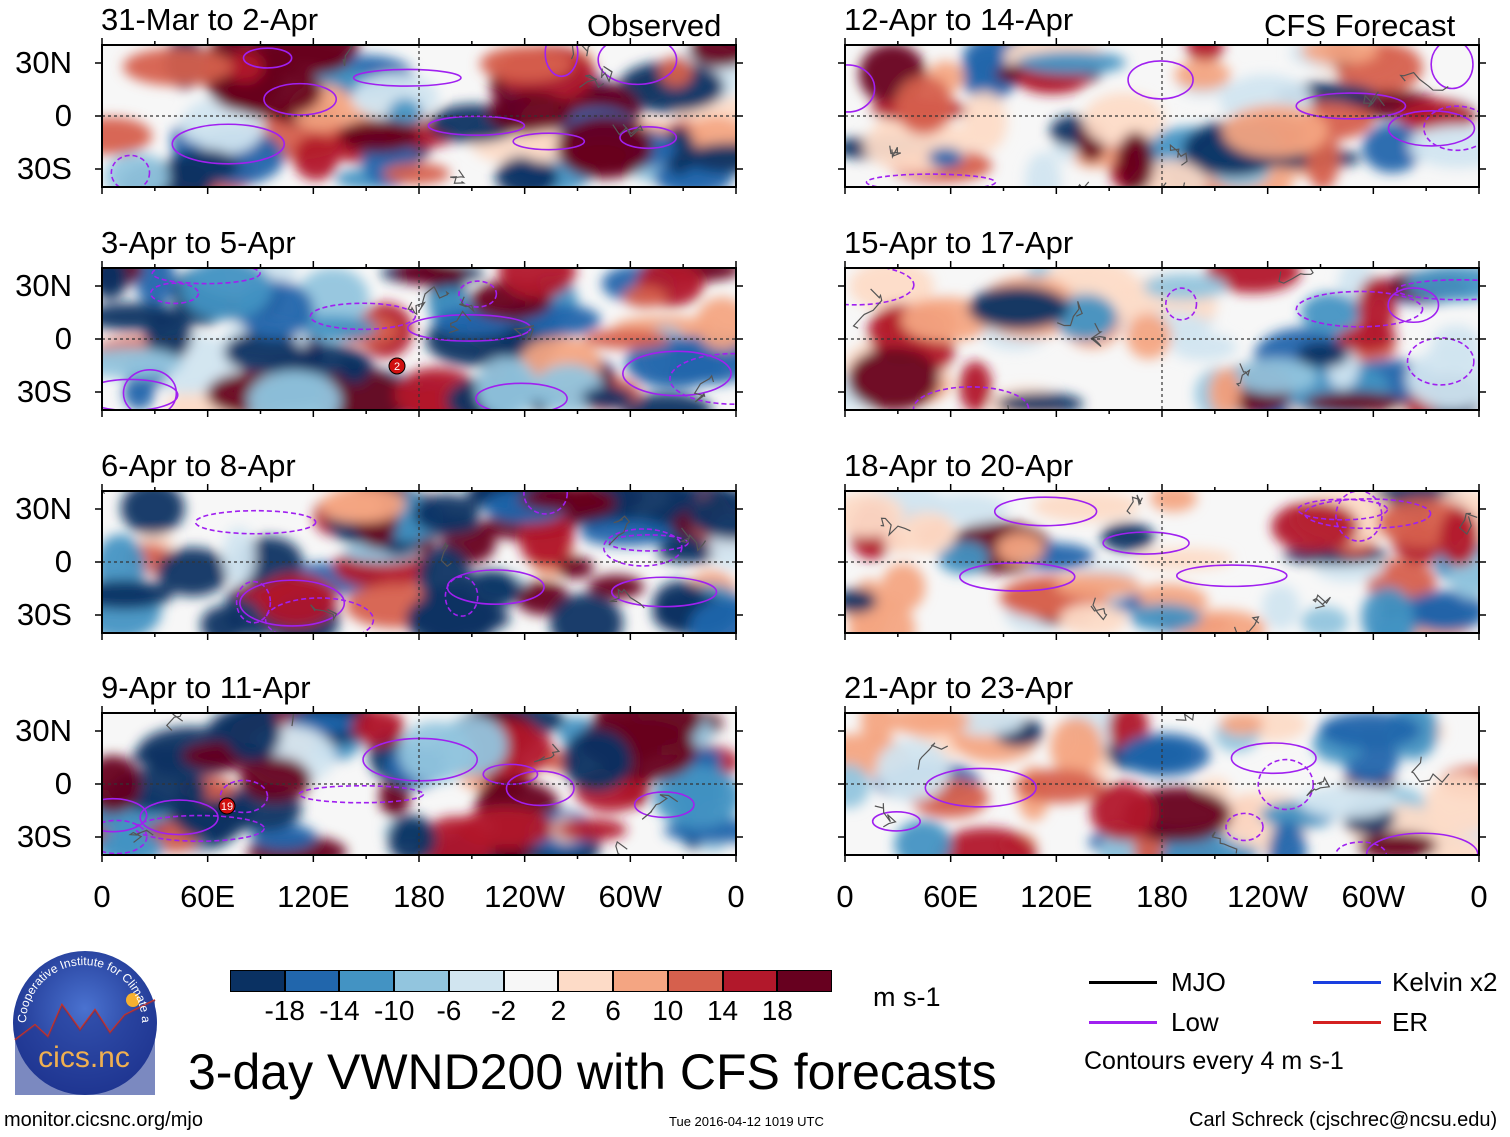 Image resolution: width=1510 pixels, height=1137 pixels. What do you see at coordinates (449, 1010) in the screenshot?
I see `colorbar-label: -6` at bounding box center [449, 1010].